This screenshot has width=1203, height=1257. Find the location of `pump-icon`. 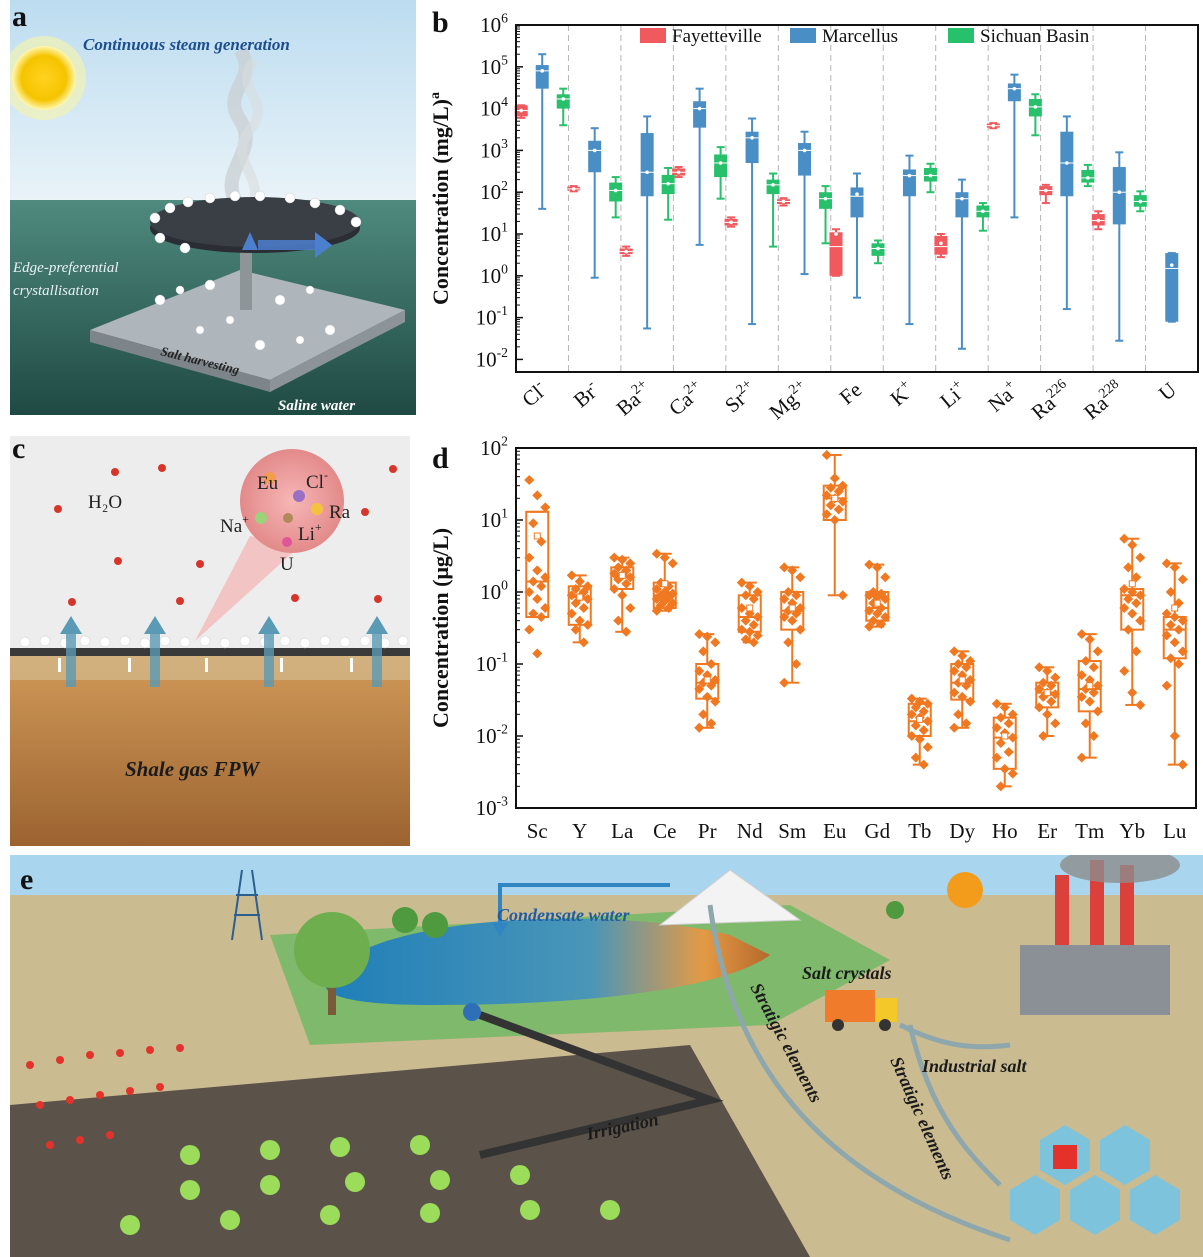

pump-icon is located at coordinates (472, 1012).